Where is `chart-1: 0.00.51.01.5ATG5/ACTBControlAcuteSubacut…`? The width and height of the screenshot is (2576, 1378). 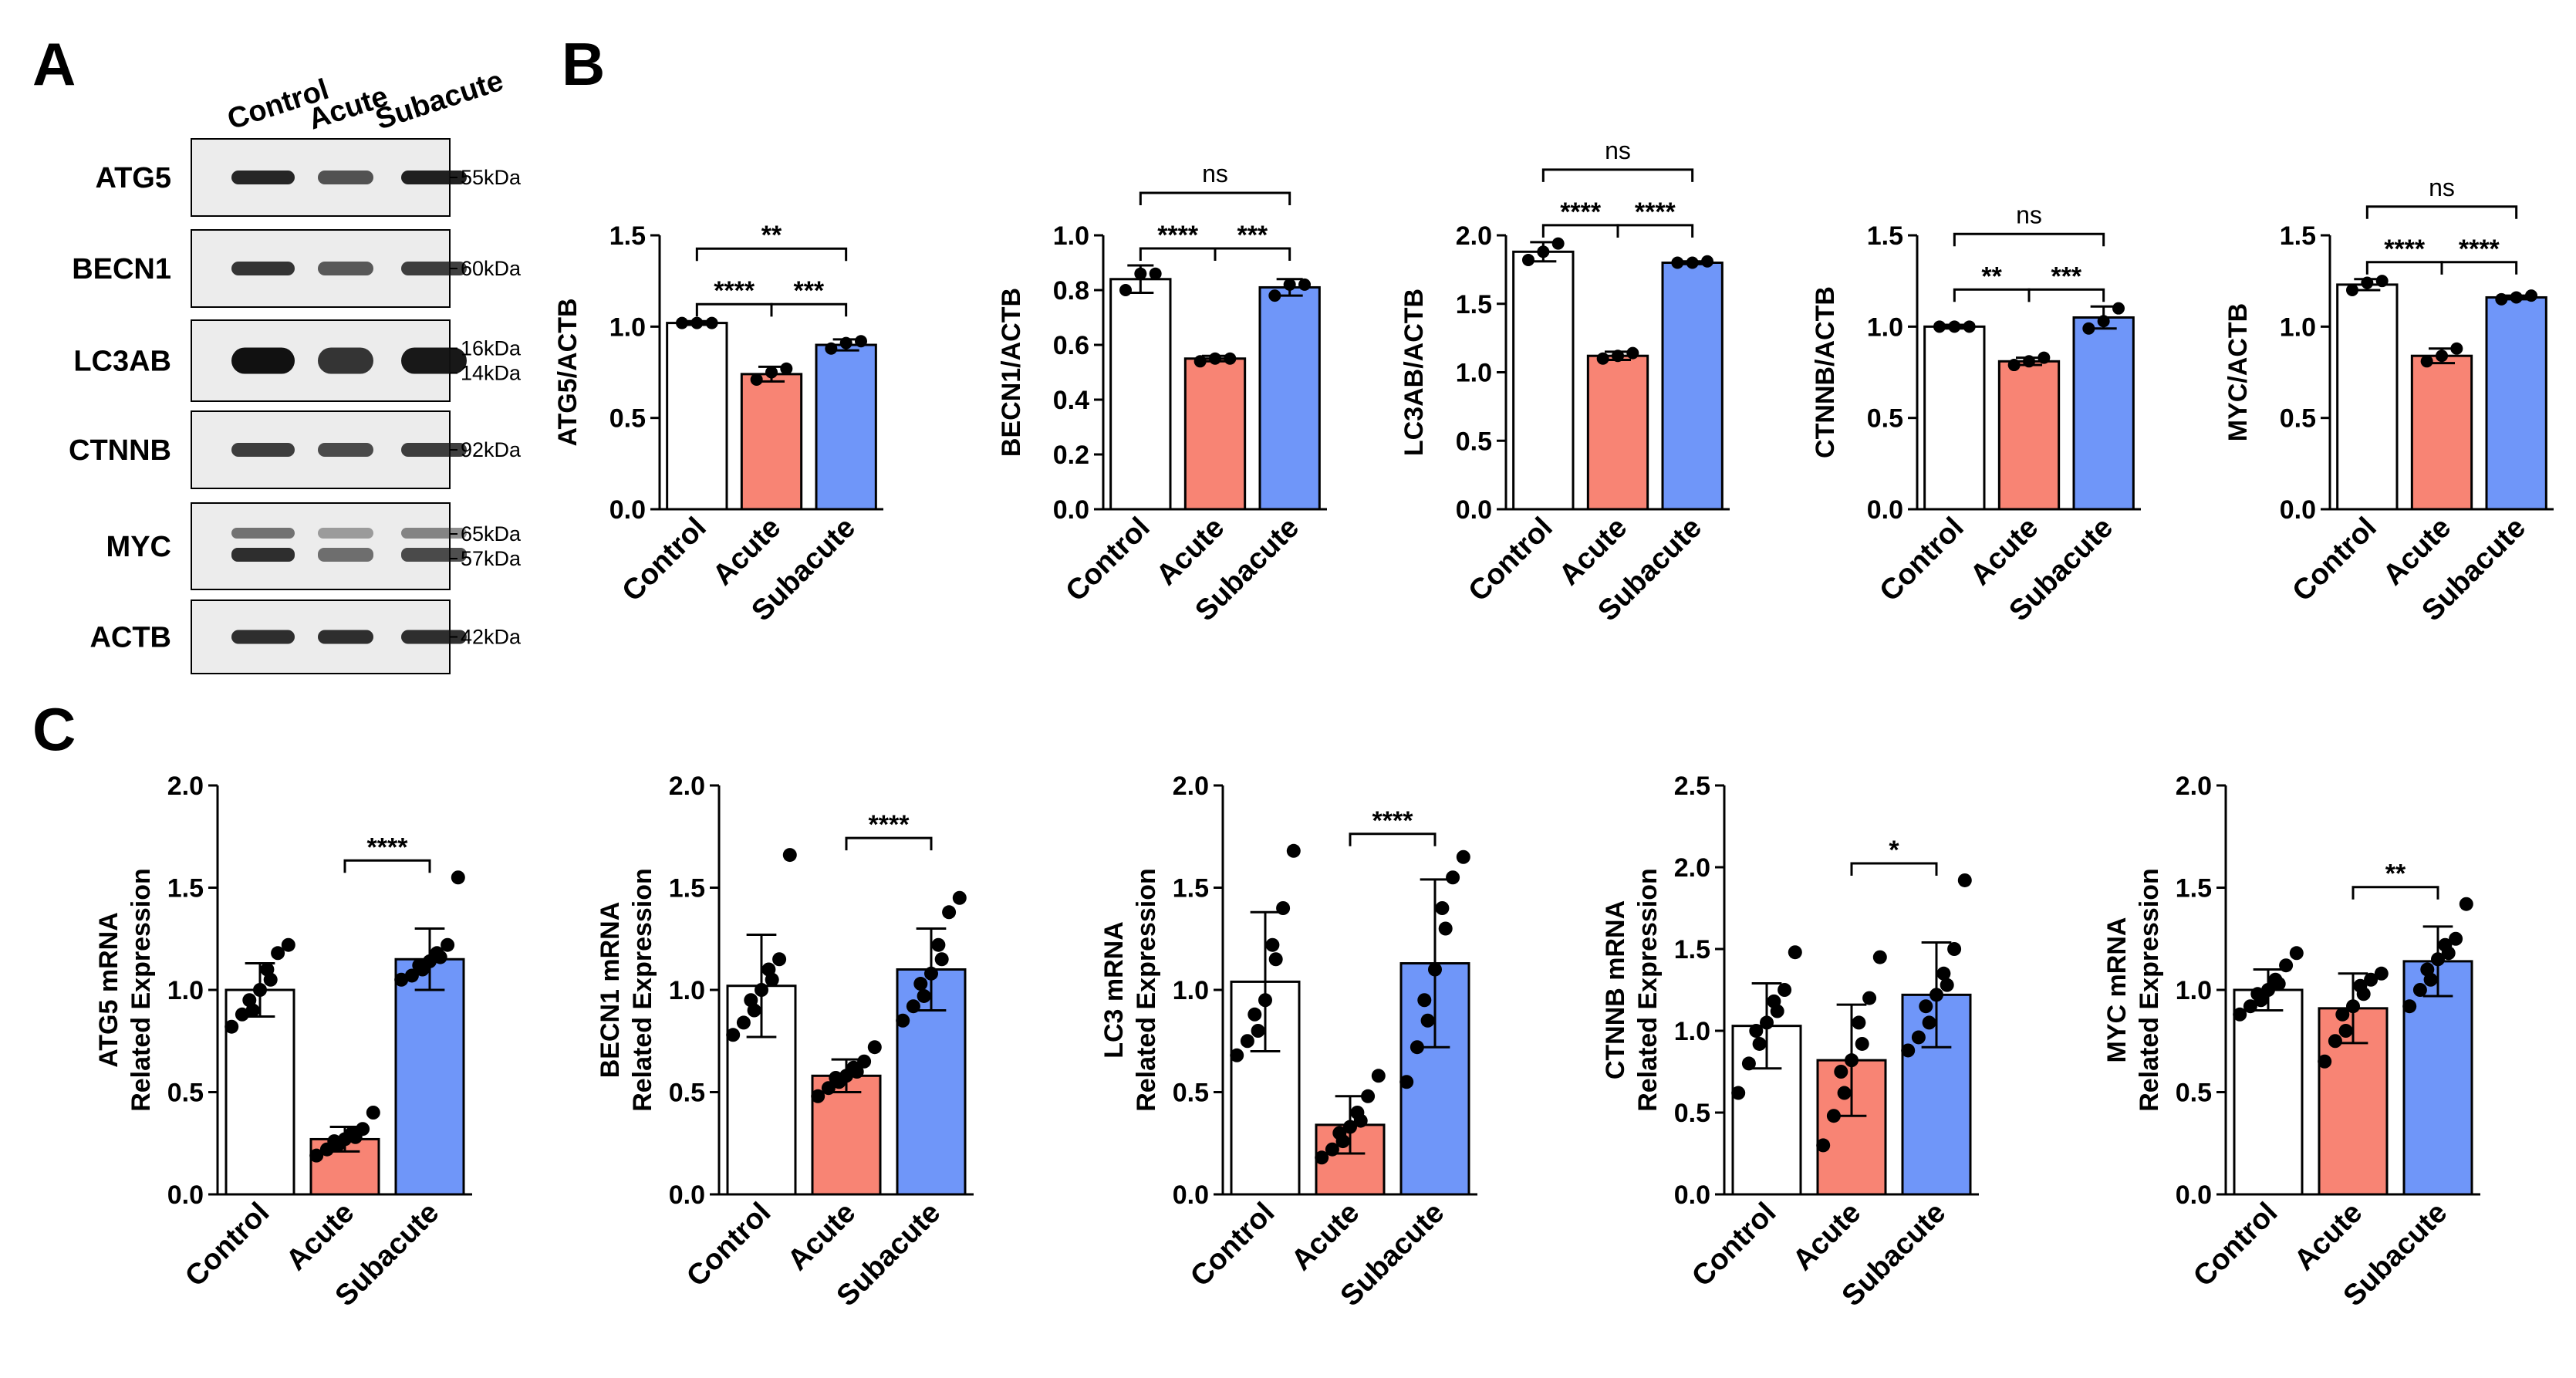
chart-1: 0.00.51.01.5ATG5/ACTBControlAcuteSubacut… is located at coordinates (718, 424).